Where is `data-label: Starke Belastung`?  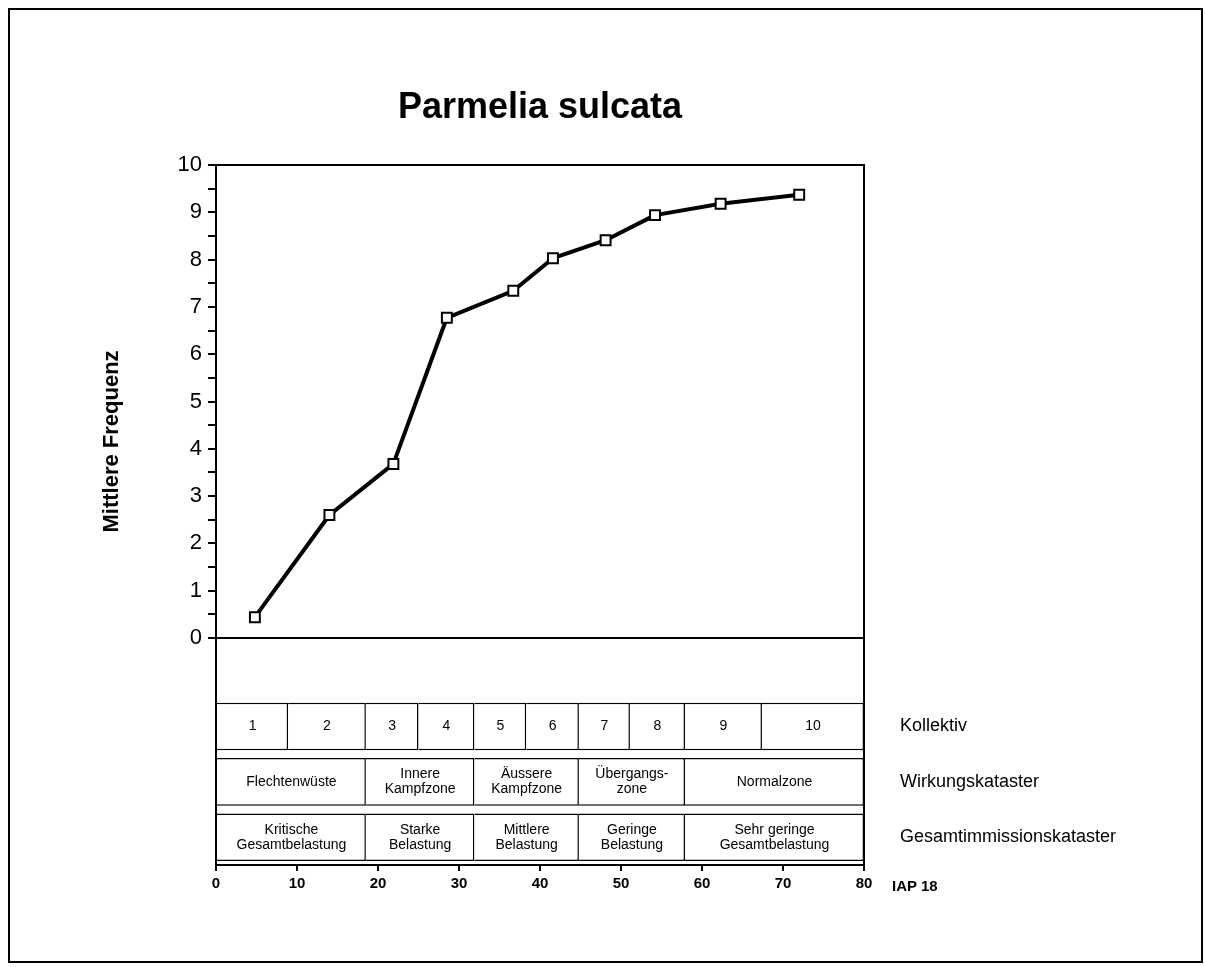
data-label: Starke Belastung is located at coordinates (420, 836).